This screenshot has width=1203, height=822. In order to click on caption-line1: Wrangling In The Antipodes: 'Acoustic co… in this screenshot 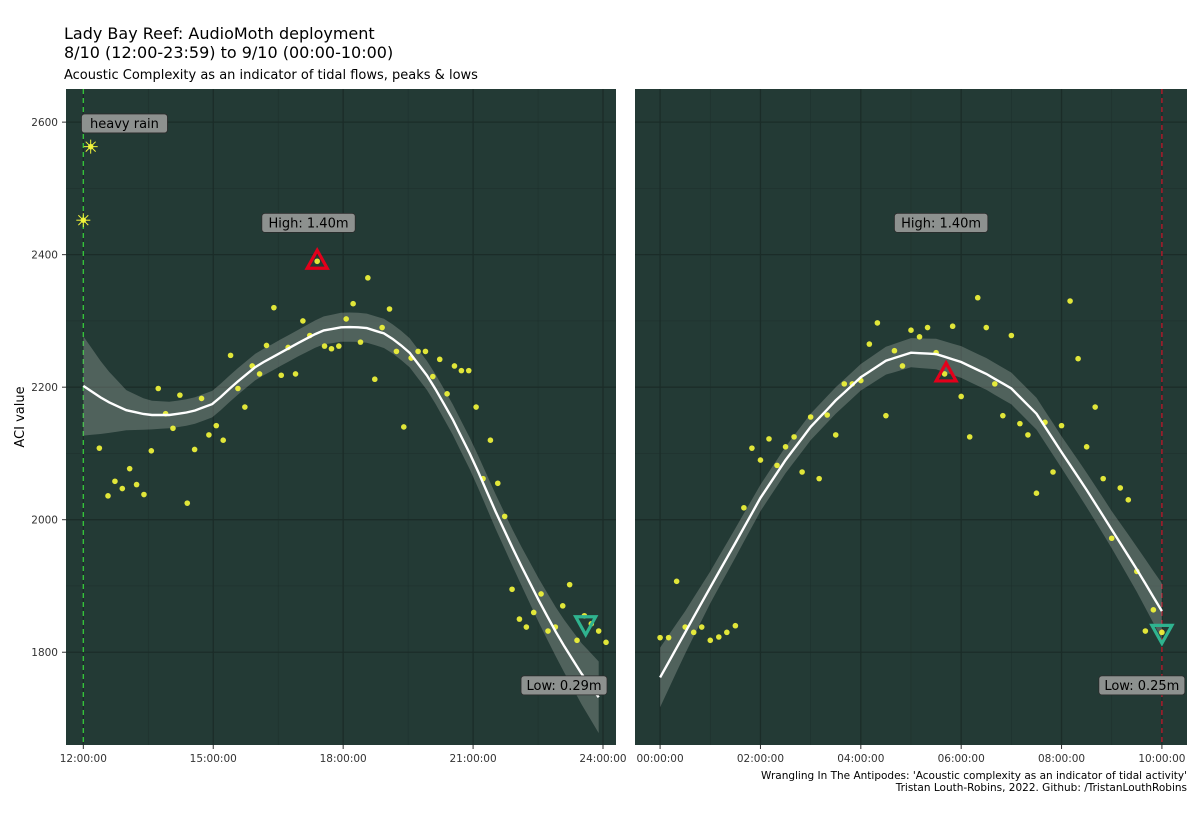, I will do `click(974, 776)`.